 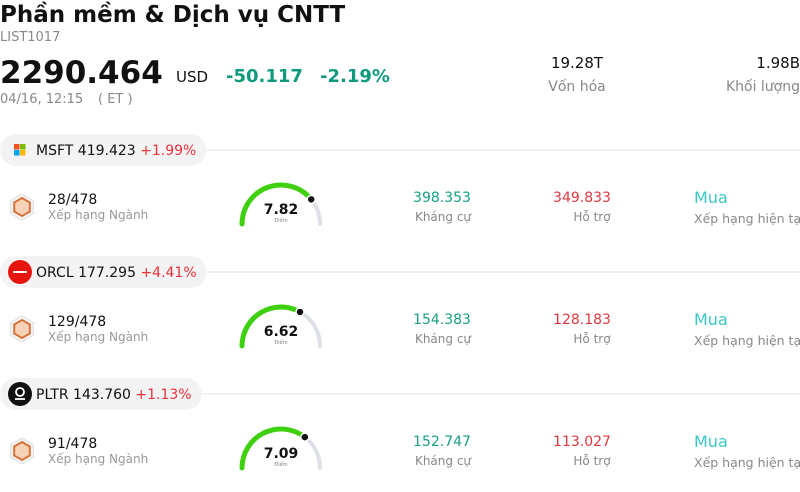 I want to click on stock-price: 143.760, so click(x=102, y=395).